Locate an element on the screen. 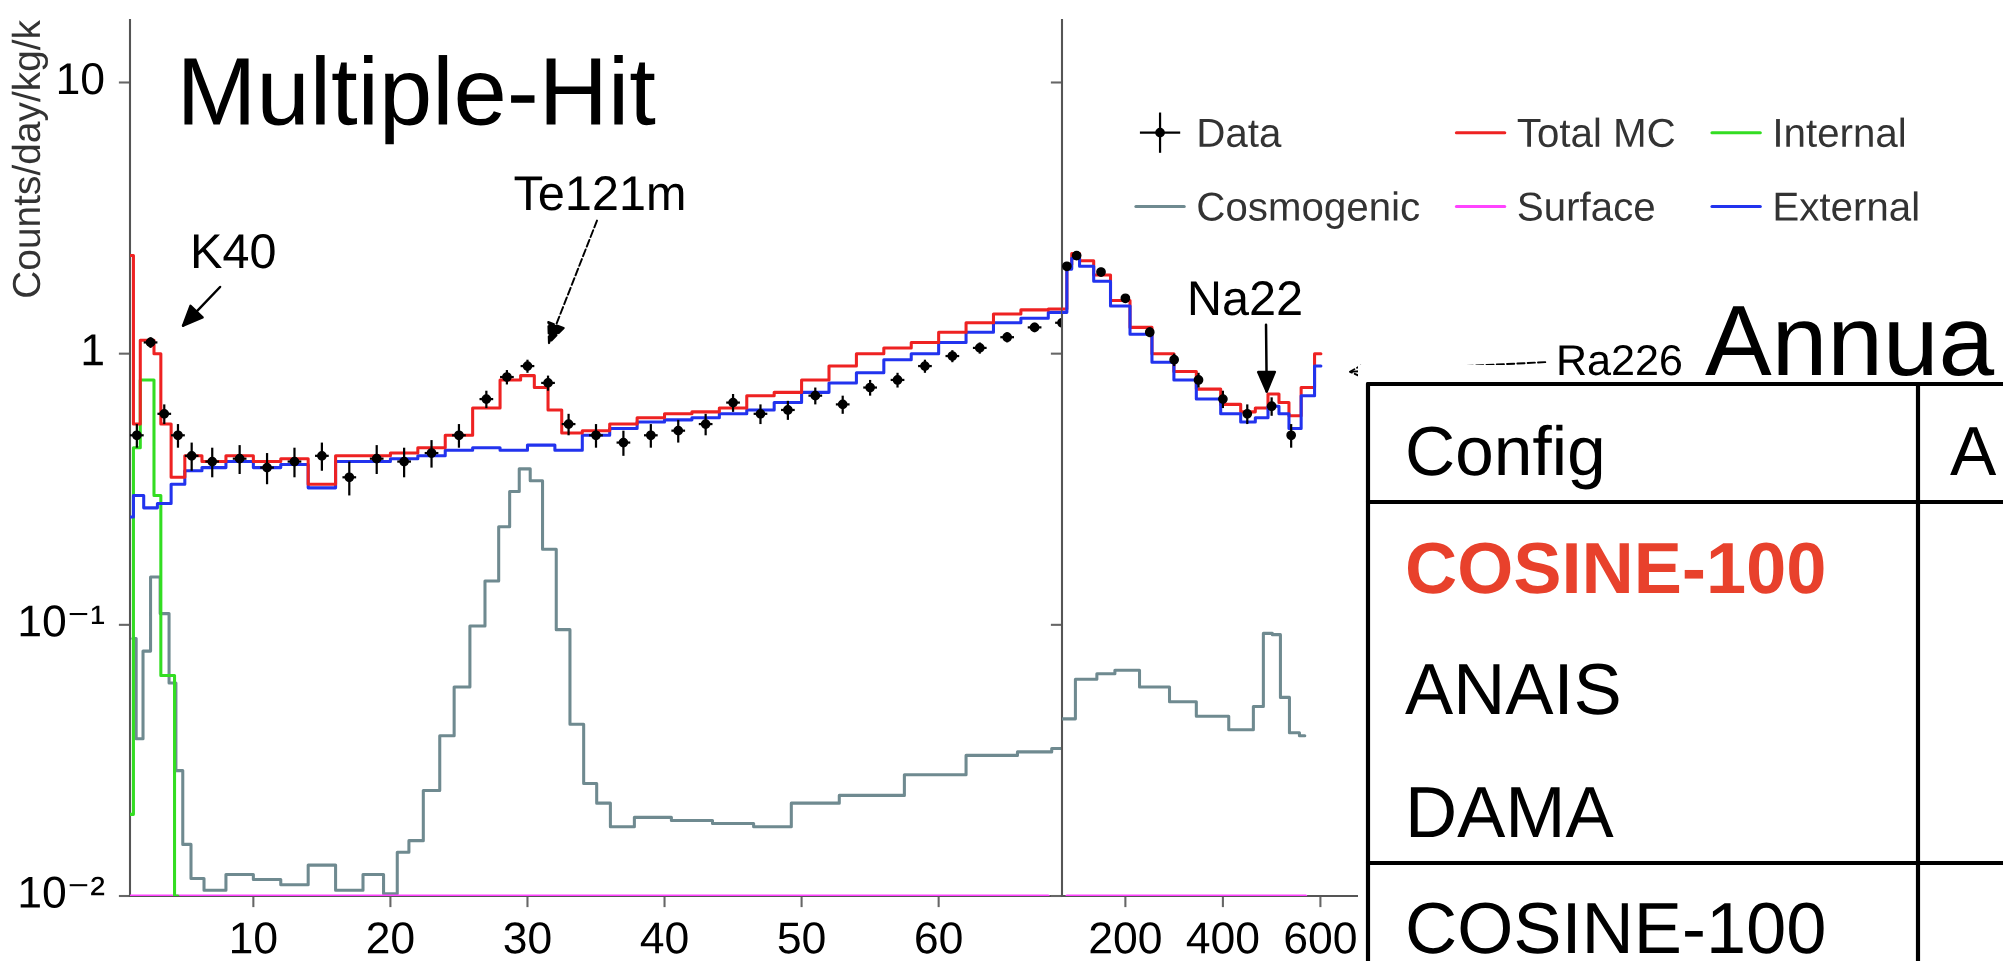  x-tick-label: 30 is located at coordinates (527, 938).